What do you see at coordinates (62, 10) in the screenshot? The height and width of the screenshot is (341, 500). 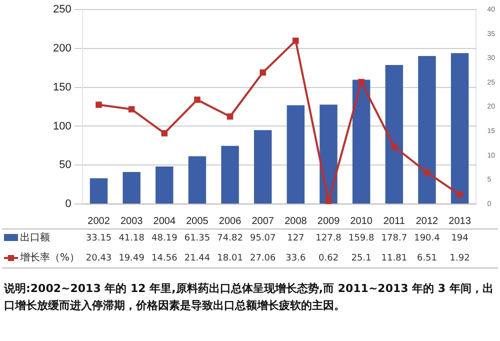 I see `y-tick-label: 250` at bounding box center [62, 10].